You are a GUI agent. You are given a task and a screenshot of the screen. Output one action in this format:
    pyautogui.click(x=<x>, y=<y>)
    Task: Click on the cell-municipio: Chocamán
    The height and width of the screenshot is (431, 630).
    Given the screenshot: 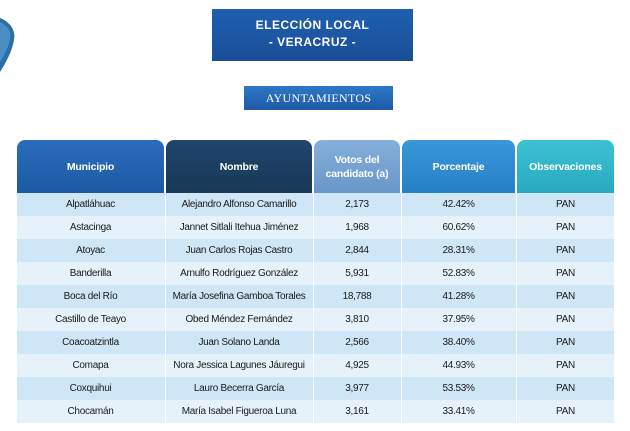 What is the action you would take?
    pyautogui.click(x=90, y=411)
    